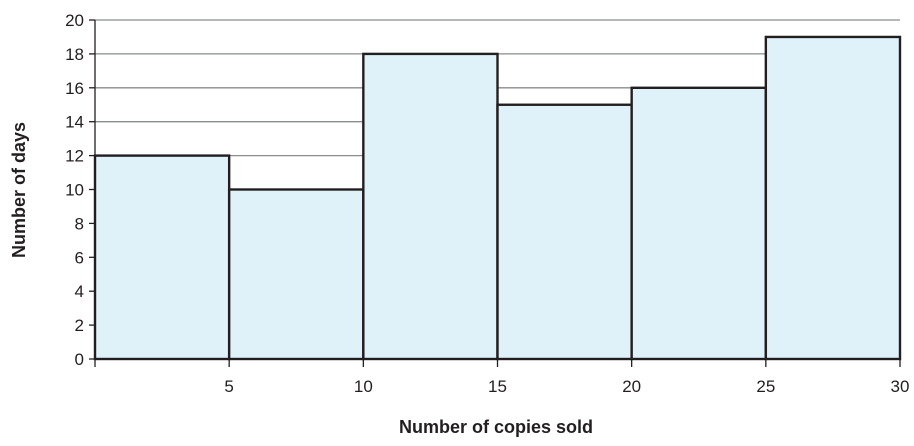  What do you see at coordinates (79, 223) in the screenshot?
I see `y-tick-label-8: 8` at bounding box center [79, 223].